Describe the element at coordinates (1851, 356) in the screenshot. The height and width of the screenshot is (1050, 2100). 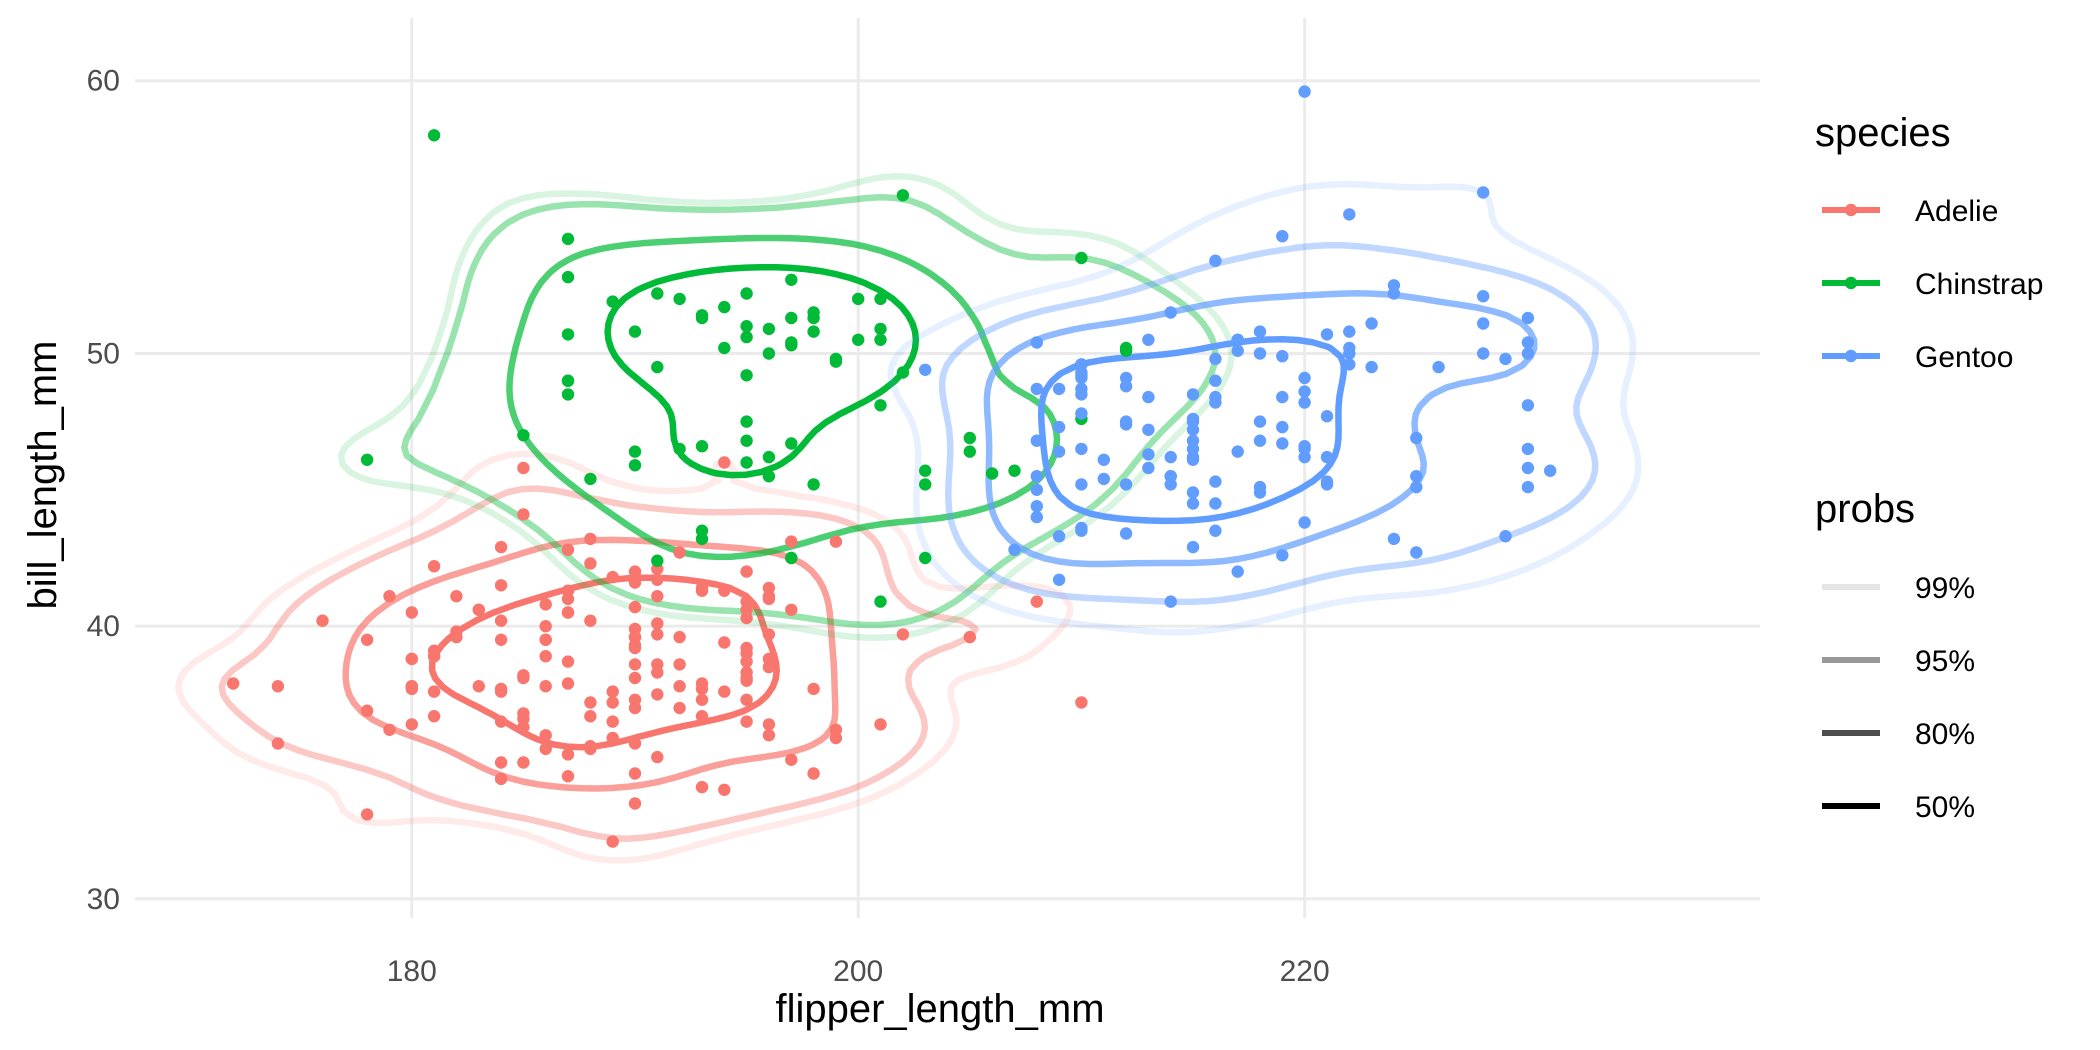
I see `legend-key-point` at that location.